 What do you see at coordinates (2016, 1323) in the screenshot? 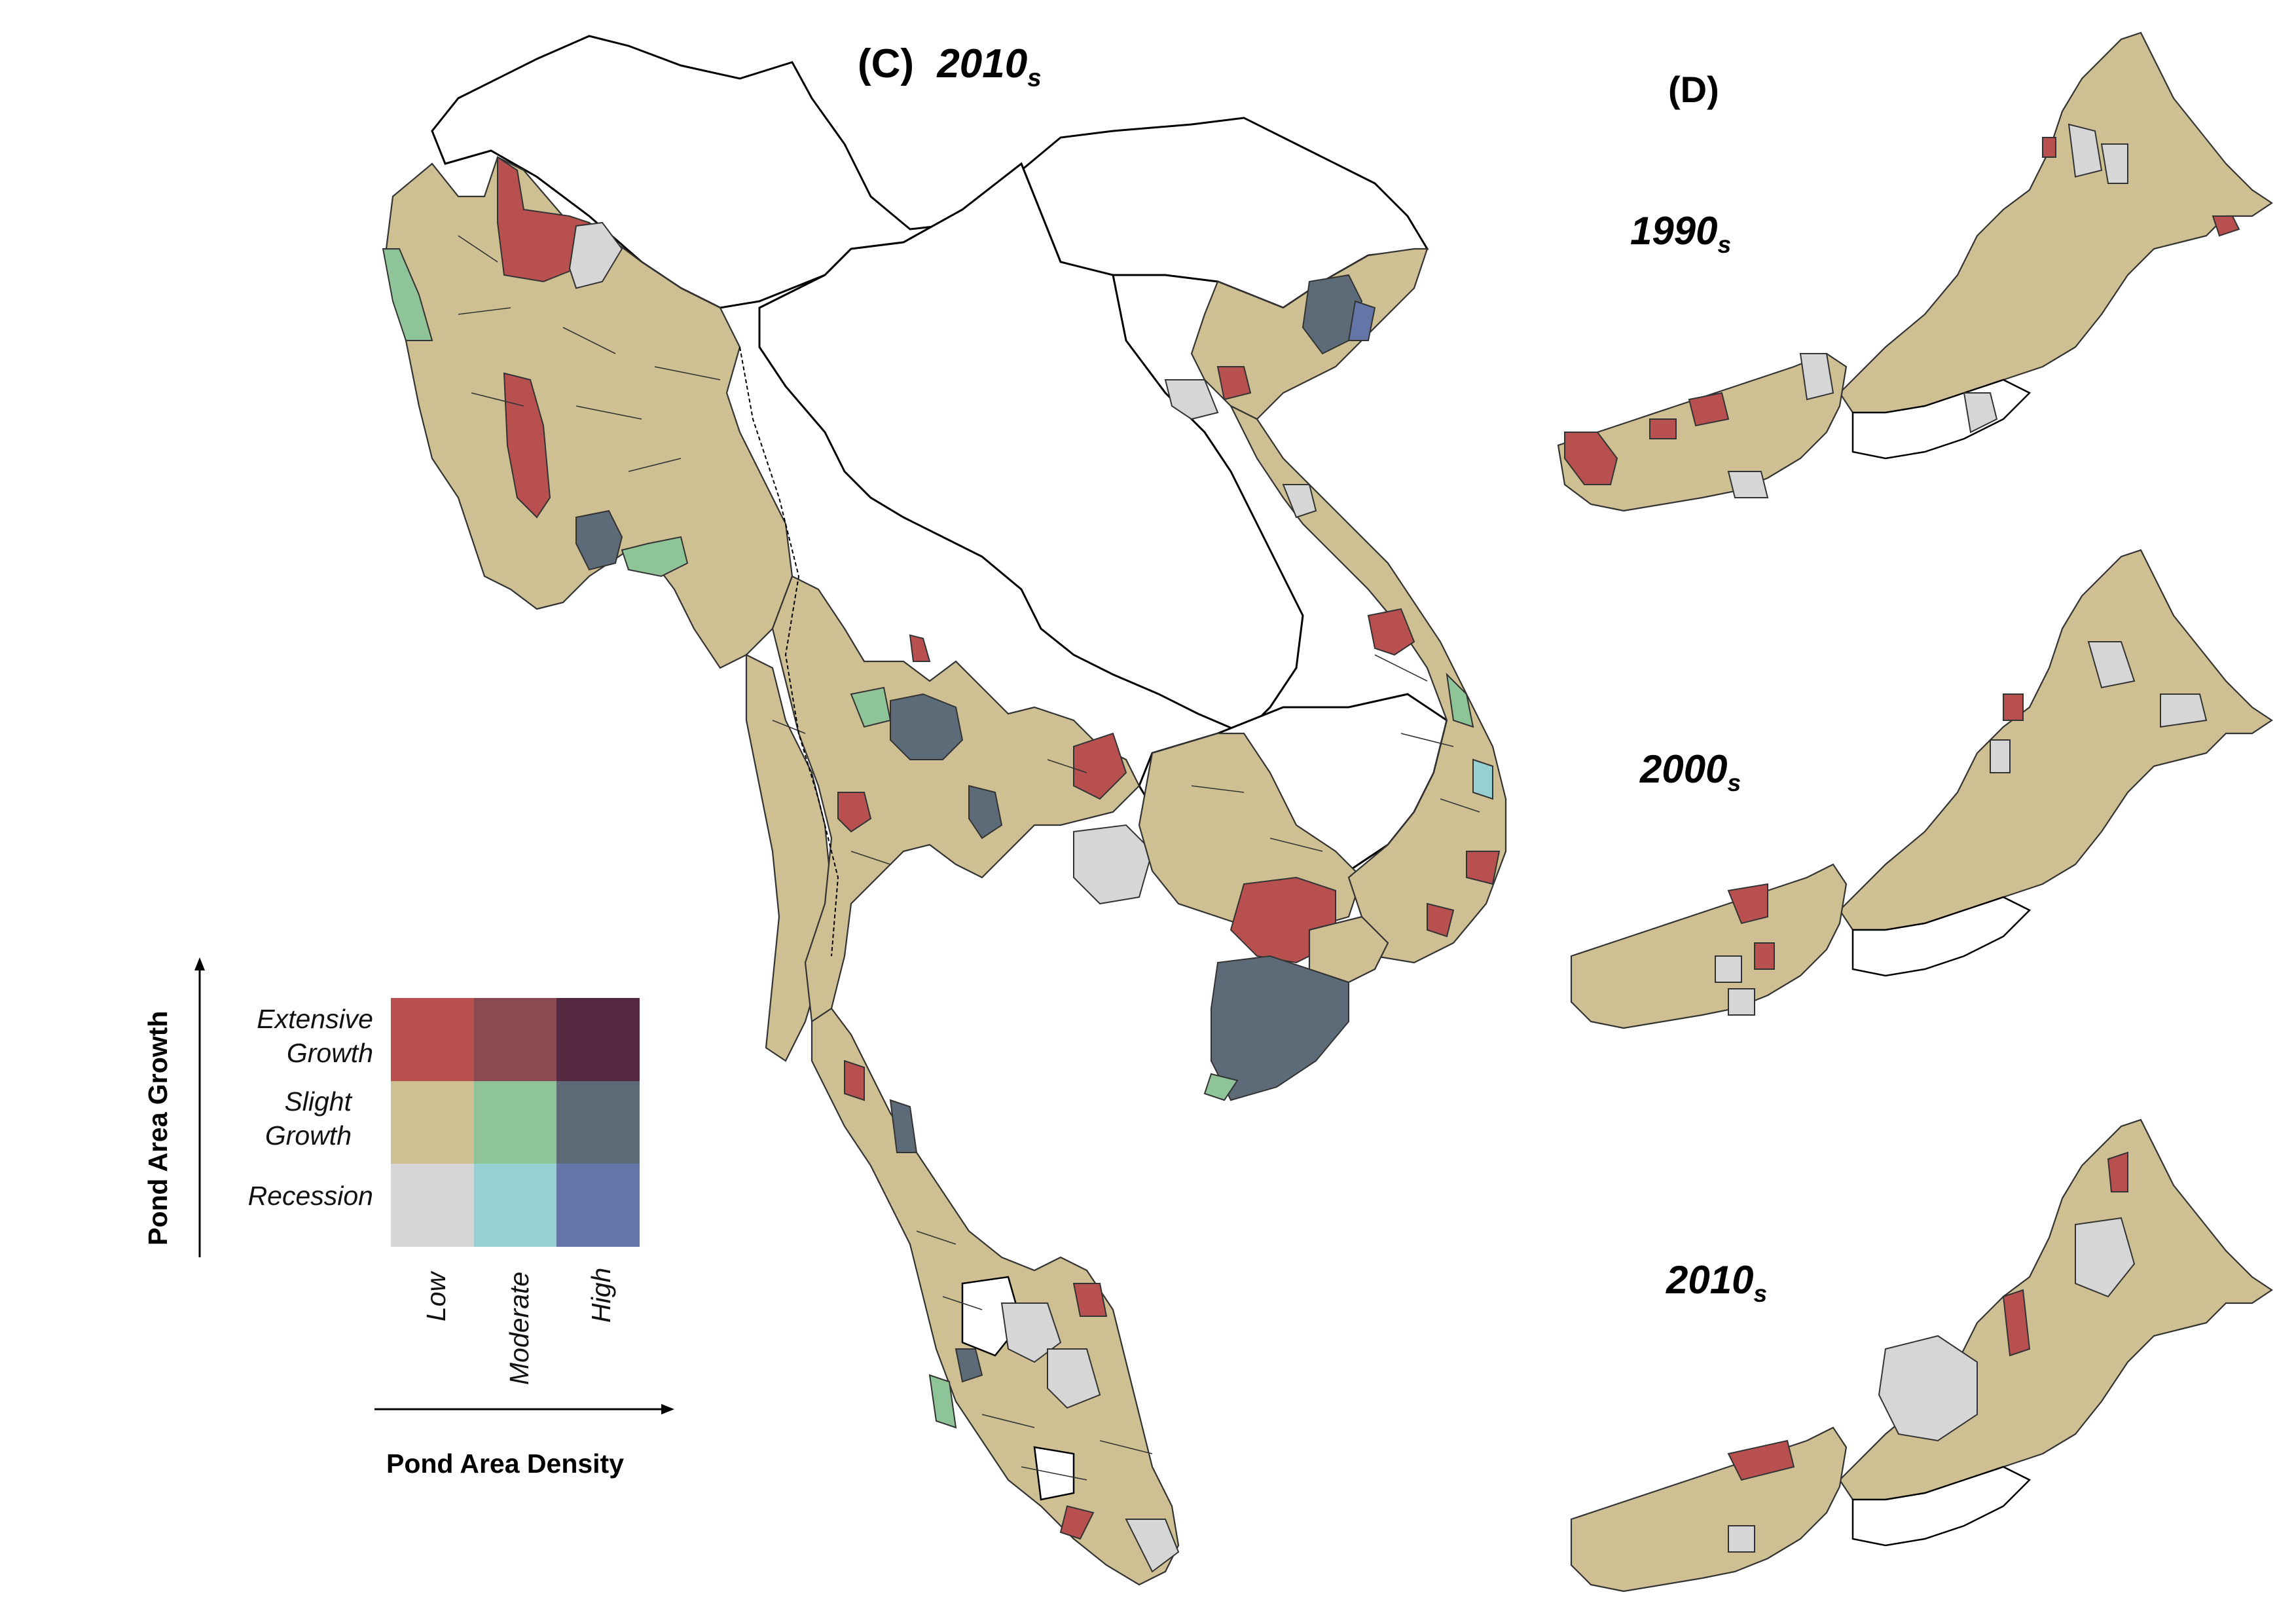
I see `borneo-red-2010s` at bounding box center [2016, 1323].